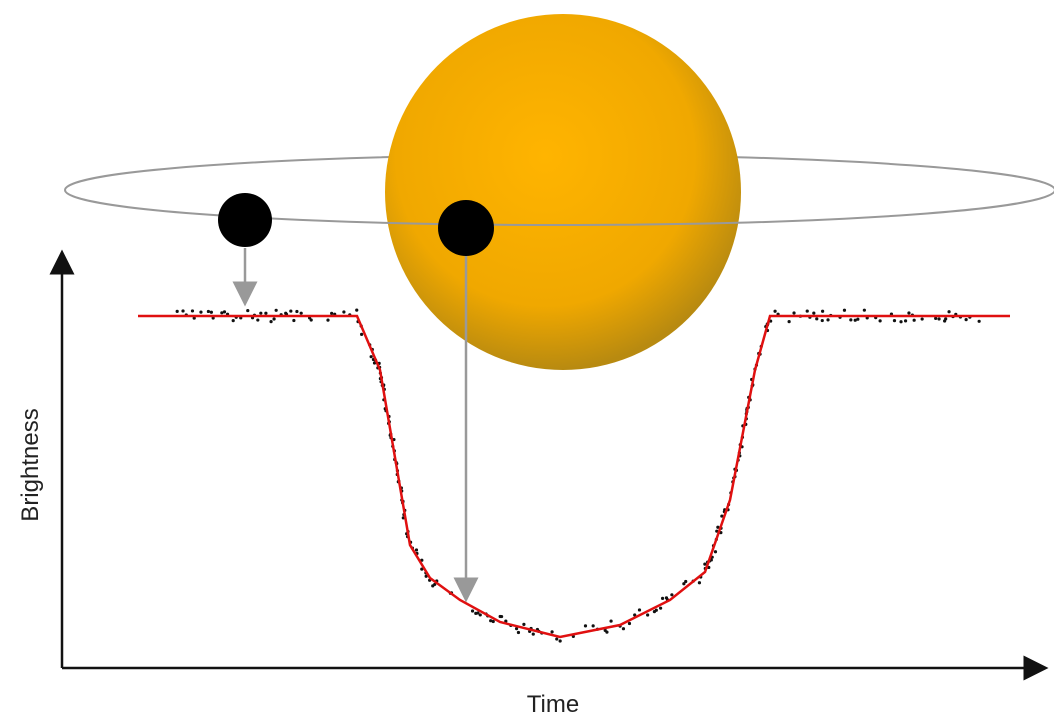 This screenshot has width=1054, height=721. What do you see at coordinates (466, 228) in the screenshot?
I see `planet-transit` at bounding box center [466, 228].